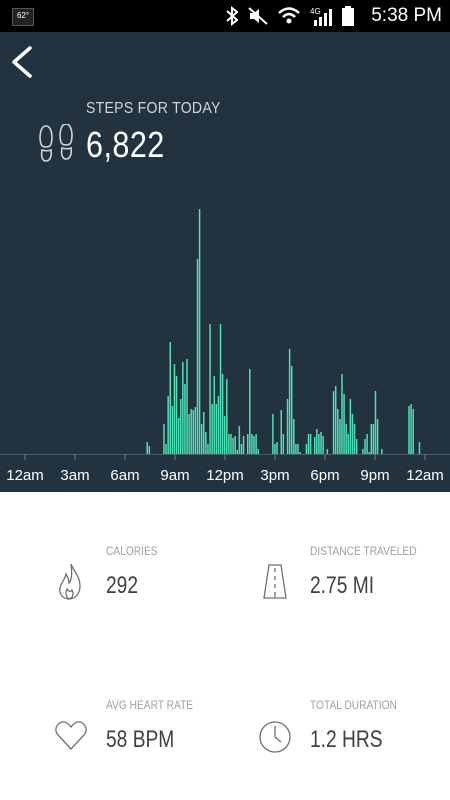 This screenshot has height=800, width=450. Describe the element at coordinates (125, 144) in the screenshot. I see `steps-value: 6,822` at that location.